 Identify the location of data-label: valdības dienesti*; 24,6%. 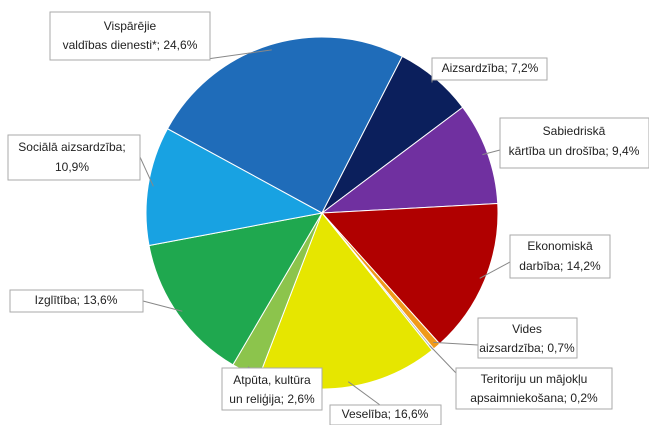
(130, 45).